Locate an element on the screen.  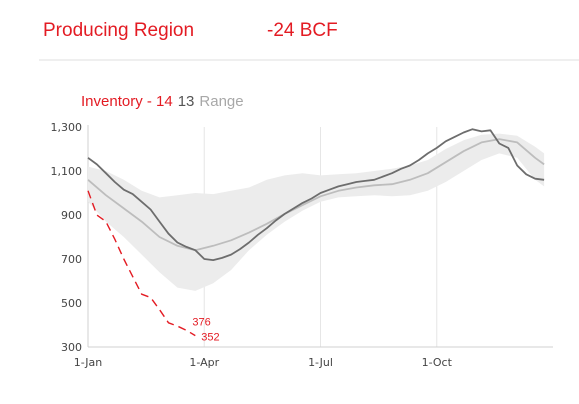
data-label-376: 376 is located at coordinates (201, 322).